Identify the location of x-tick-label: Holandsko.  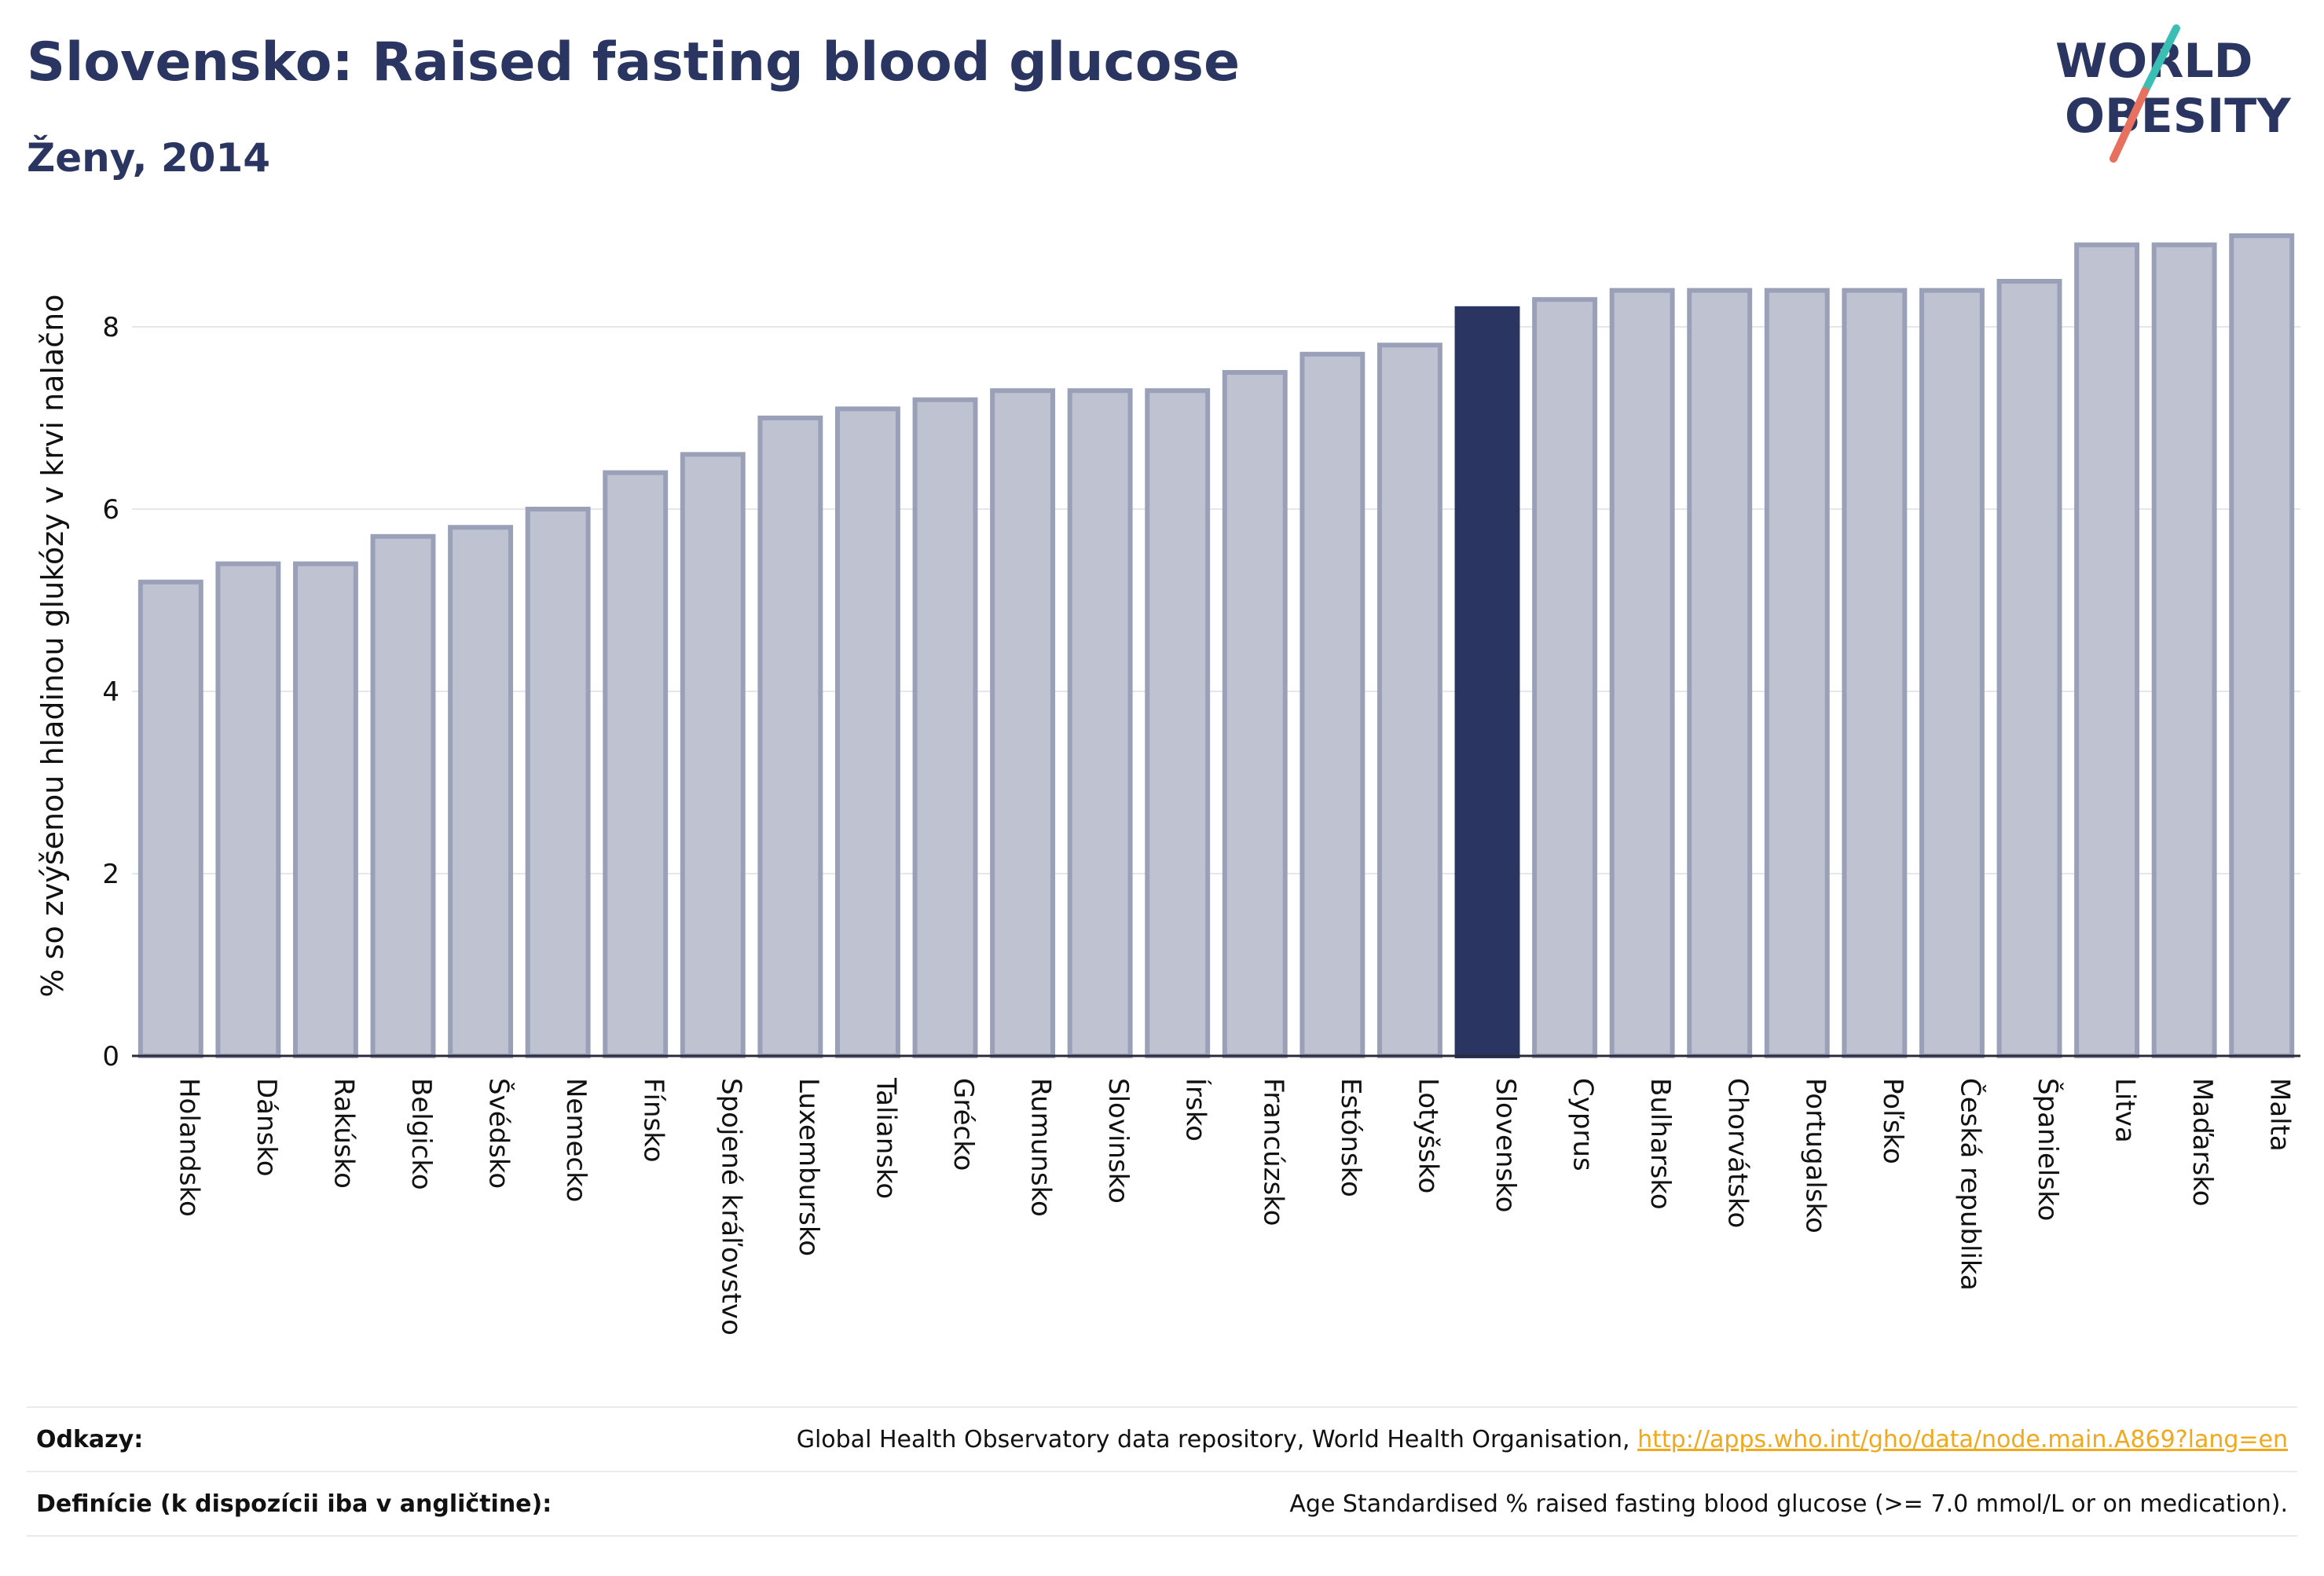
(188, 1147).